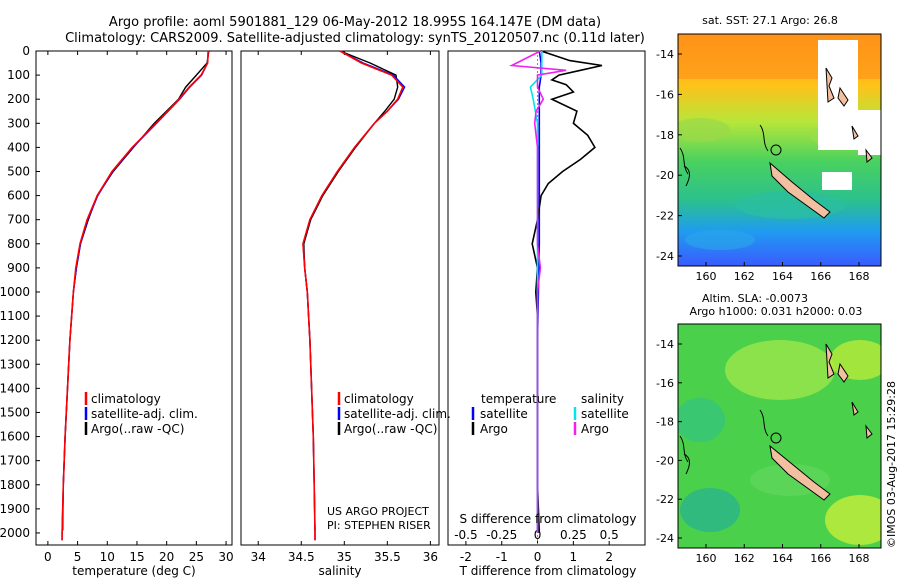 The height and width of the screenshot is (580, 900). Describe the element at coordinates (136, 557) in the screenshot. I see `x-tick-label: 15` at that location.